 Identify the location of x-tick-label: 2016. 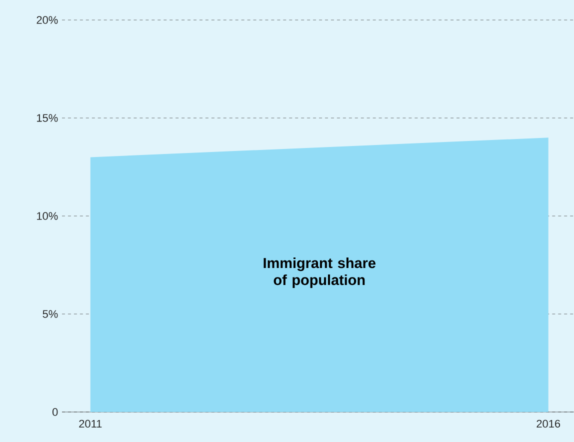
(548, 424).